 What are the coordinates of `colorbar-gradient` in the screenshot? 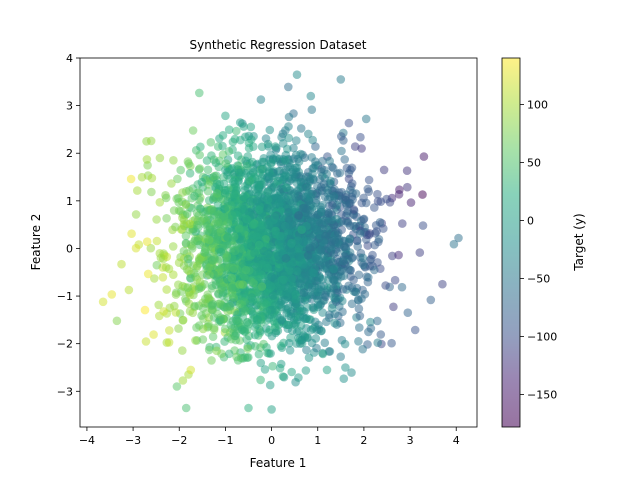 It's located at (511, 242).